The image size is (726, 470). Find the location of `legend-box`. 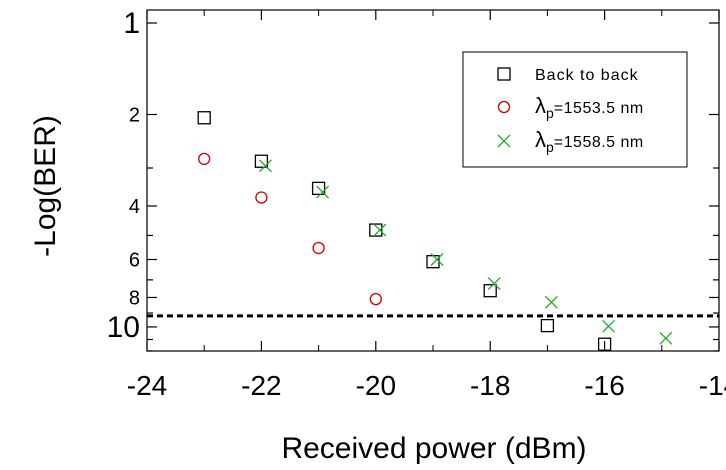

legend-box is located at coordinates (575, 109).